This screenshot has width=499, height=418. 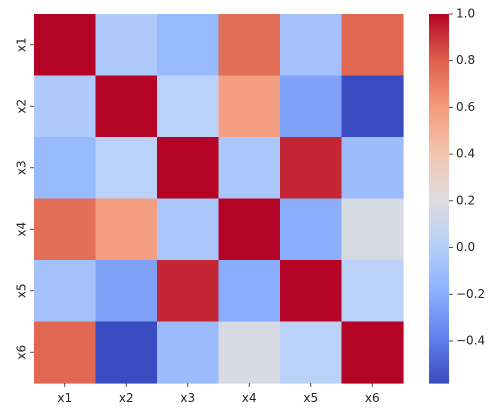 What do you see at coordinates (465, 14) in the screenshot?
I see `colorbar-tick-label: 1.0` at bounding box center [465, 14].